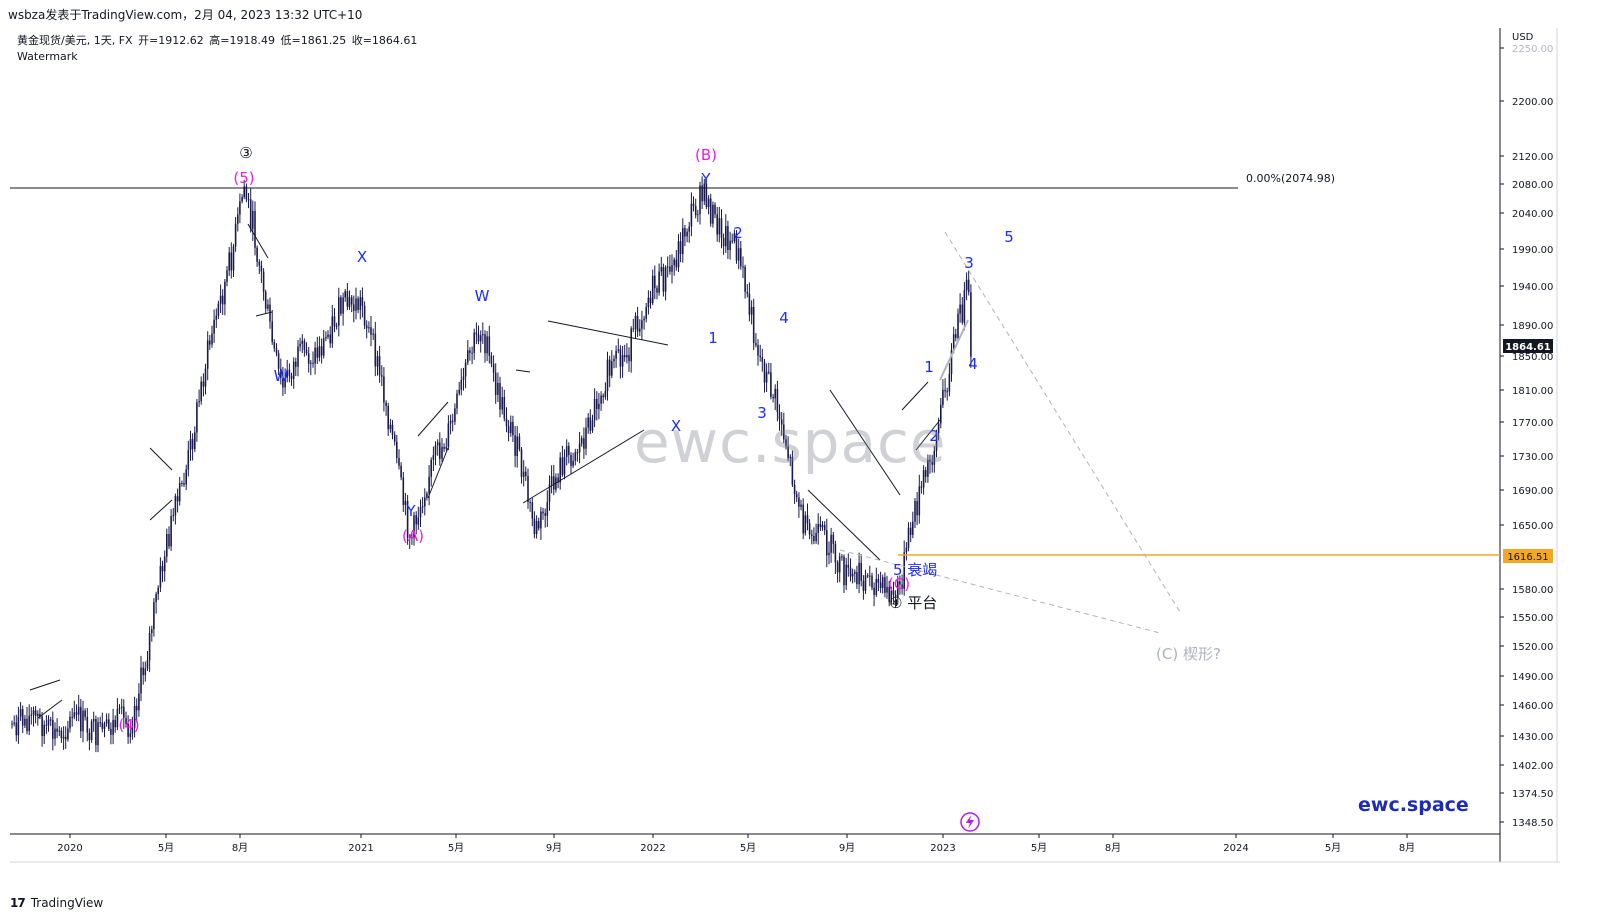 The height and width of the screenshot is (916, 1603). Describe the element at coordinates (56, 903) in the screenshot. I see `footer-brand: 17 TradingView` at that location.